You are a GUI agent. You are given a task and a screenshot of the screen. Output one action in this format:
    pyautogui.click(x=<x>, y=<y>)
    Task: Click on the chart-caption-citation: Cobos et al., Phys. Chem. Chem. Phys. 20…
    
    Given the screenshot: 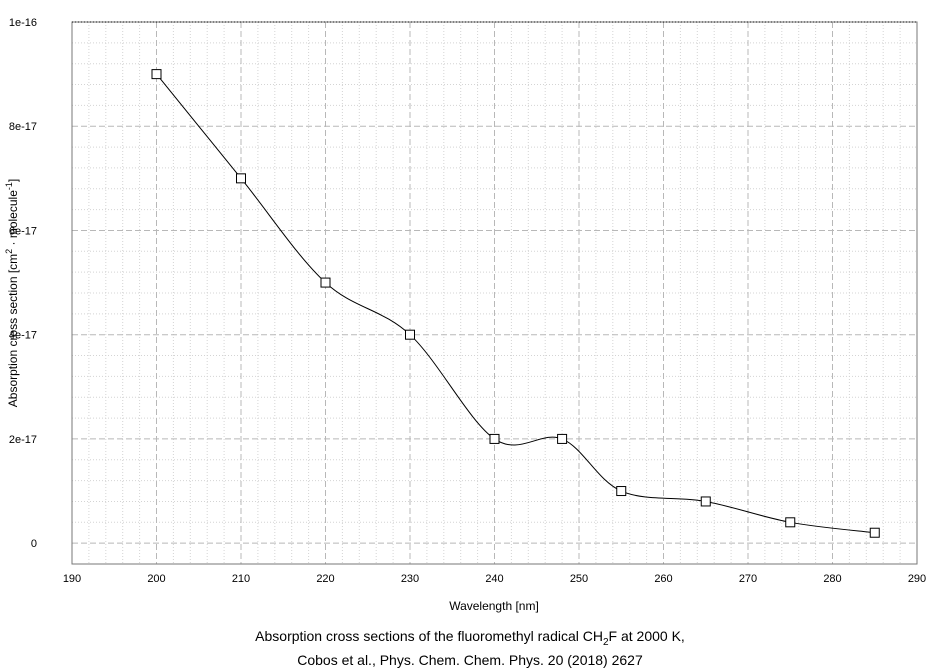 What is the action you would take?
    pyautogui.click(x=470, y=660)
    